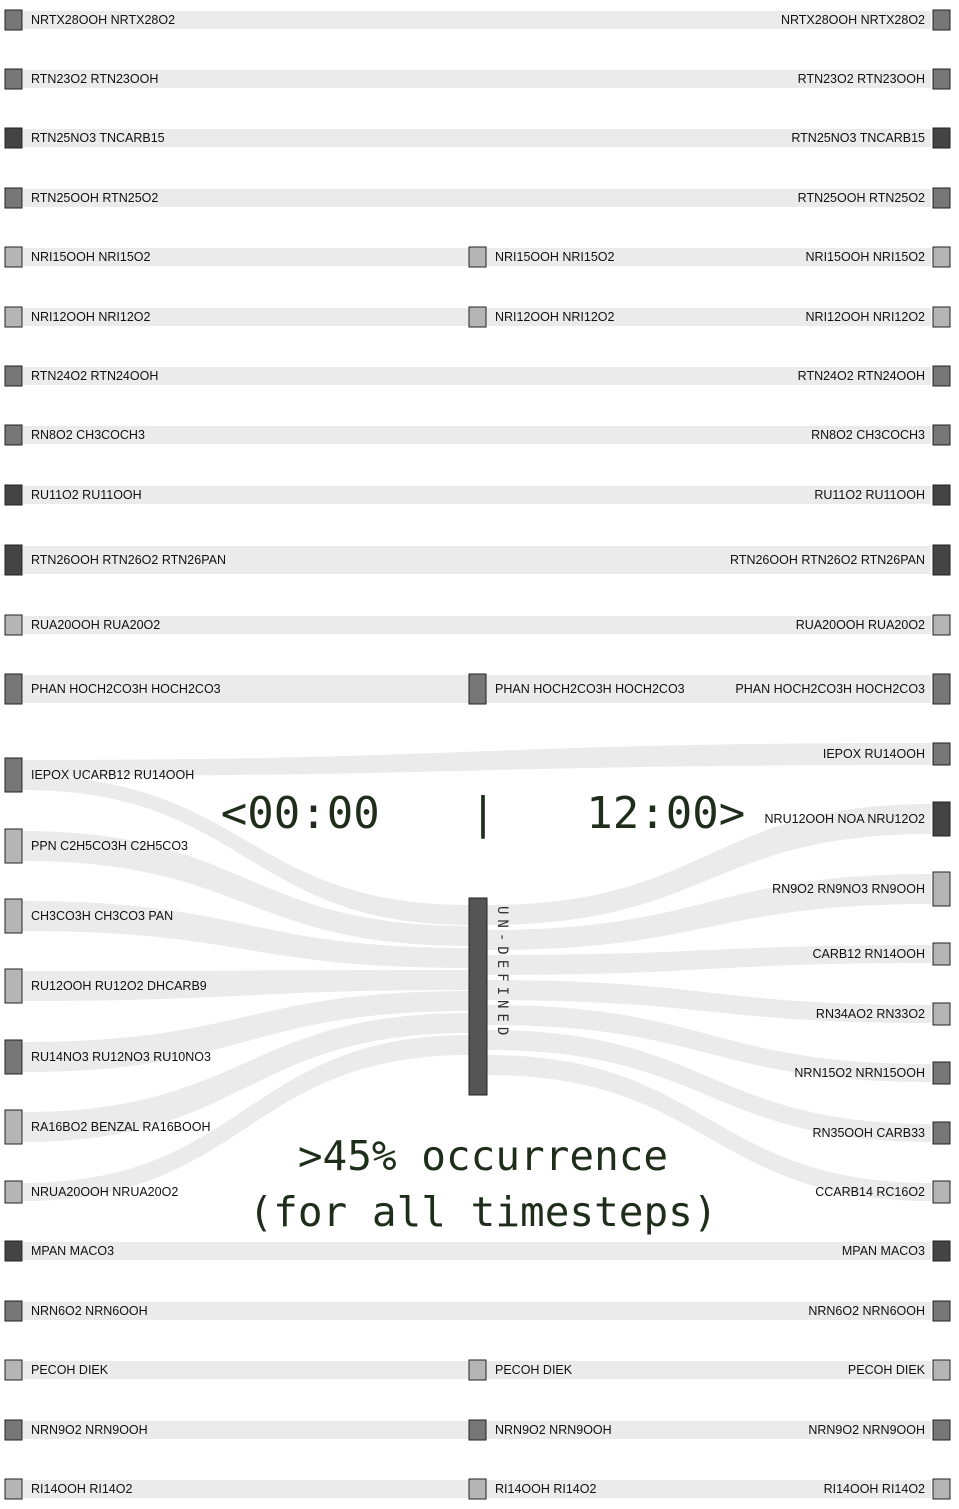 The image size is (959, 1509). Describe the element at coordinates (941, 20) in the screenshot. I see `row-top-1-right-node` at that location.